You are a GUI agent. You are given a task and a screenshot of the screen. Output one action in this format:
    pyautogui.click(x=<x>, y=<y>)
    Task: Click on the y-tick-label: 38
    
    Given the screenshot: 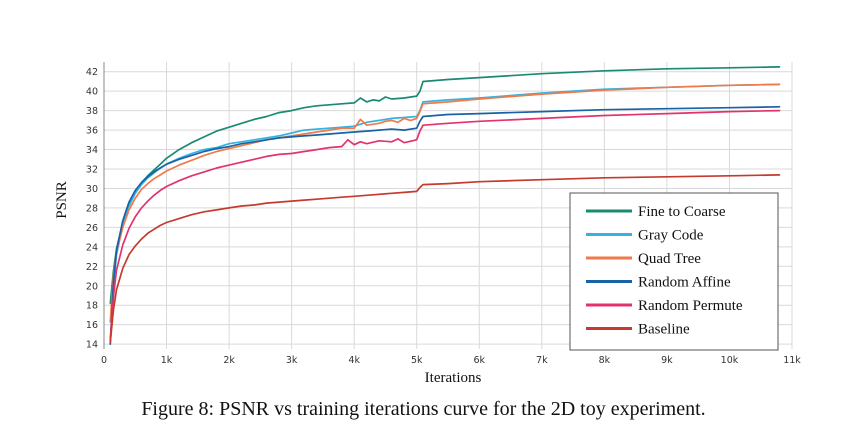 What is the action you would take?
    pyautogui.click(x=92, y=111)
    